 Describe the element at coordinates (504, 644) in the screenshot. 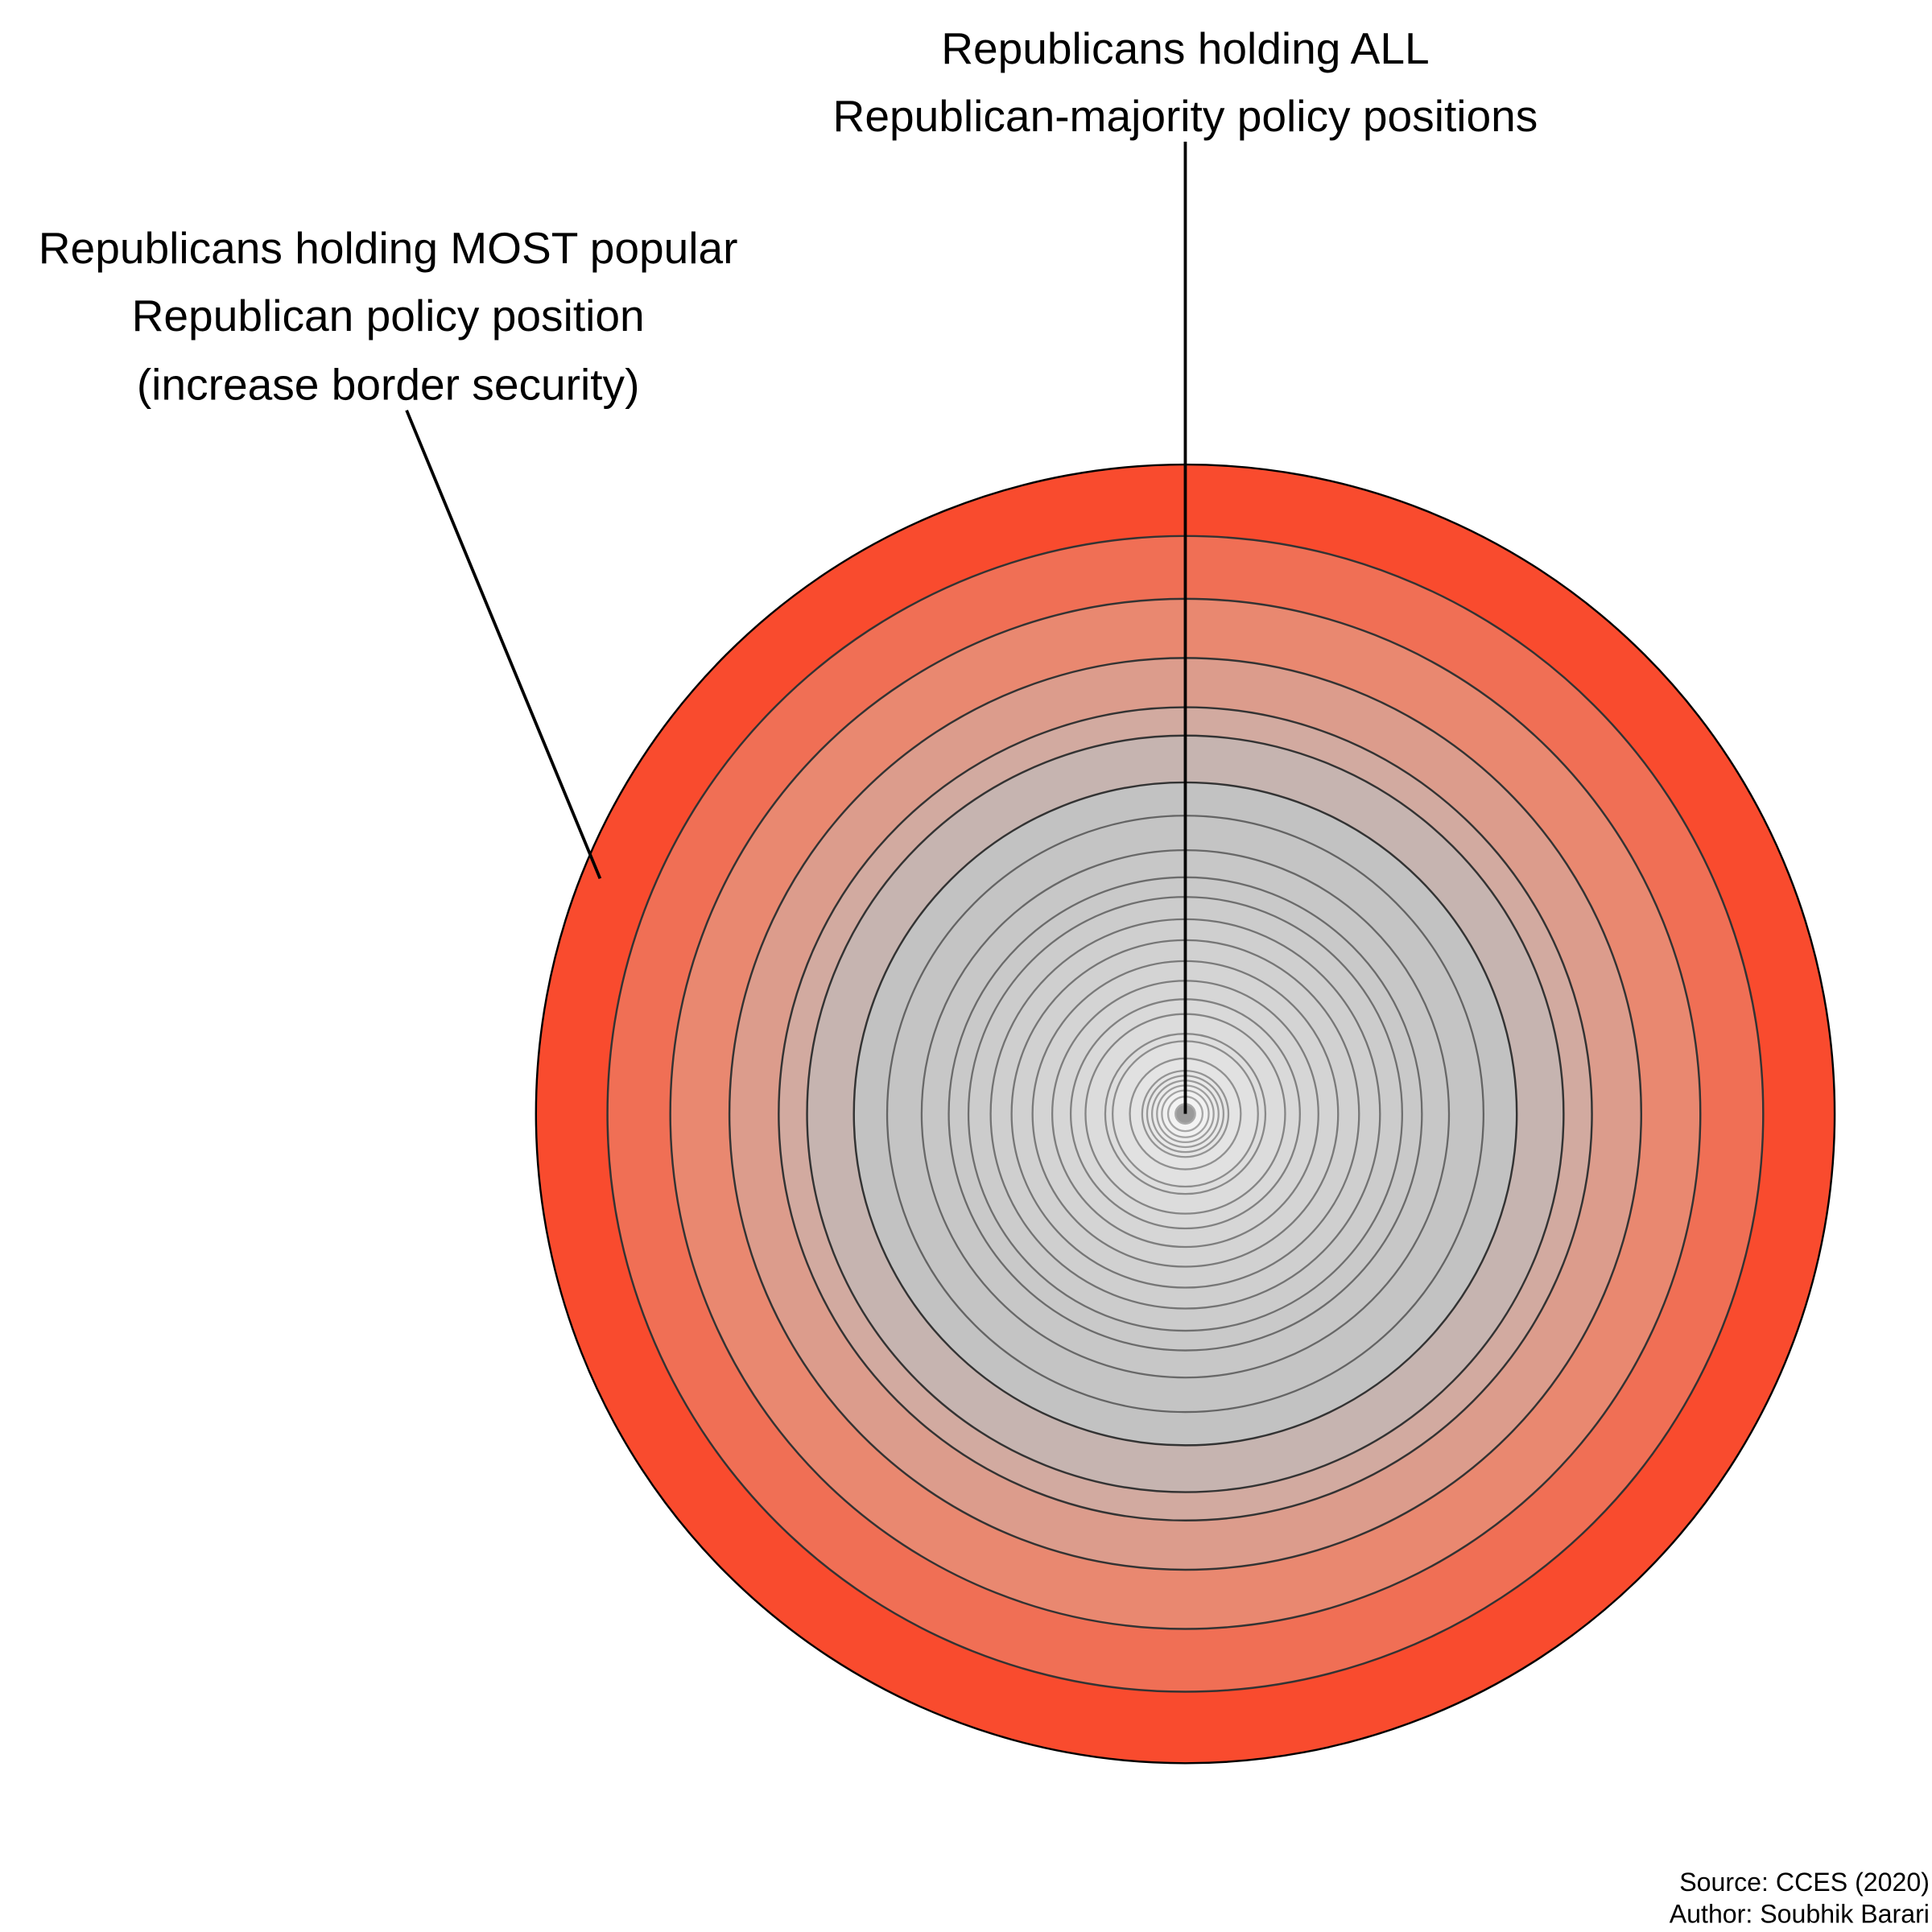

I see `pointer-line` at that location.